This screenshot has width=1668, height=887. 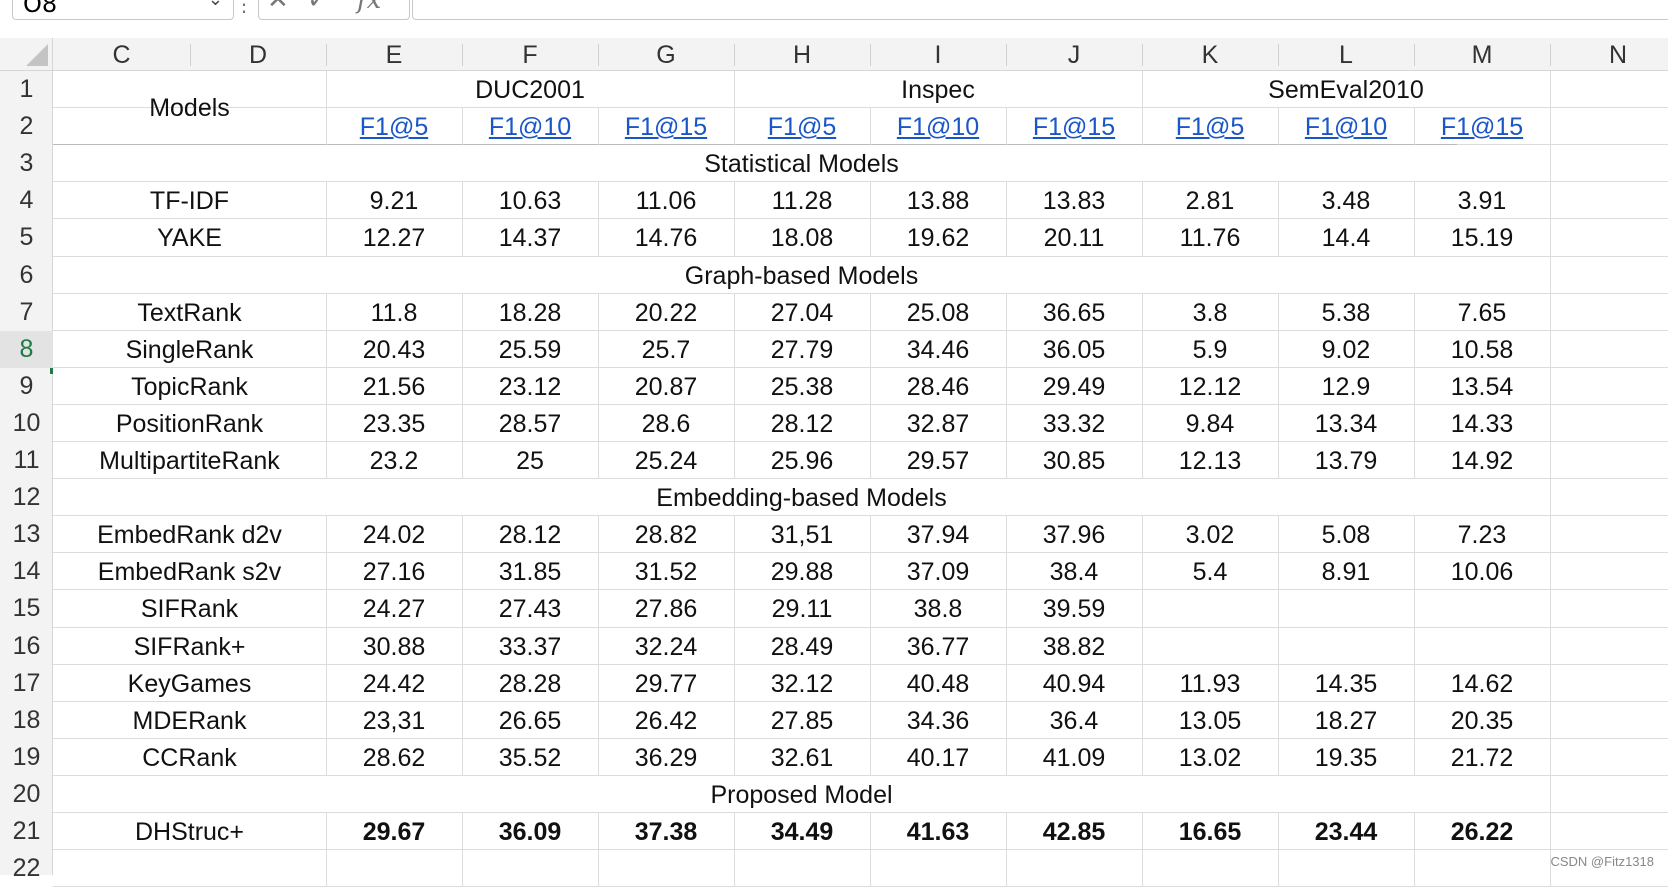 What do you see at coordinates (26, 460) in the screenshot?
I see `row-header-11: 11` at bounding box center [26, 460].